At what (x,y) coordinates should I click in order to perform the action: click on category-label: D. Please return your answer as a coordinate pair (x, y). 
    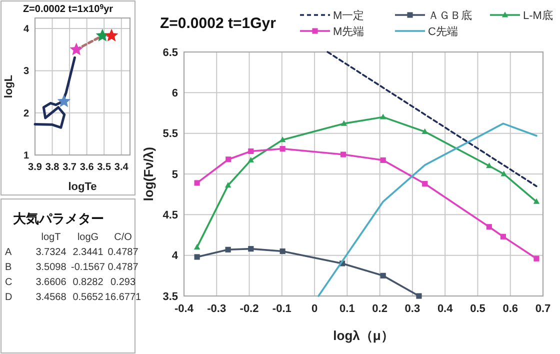
    Looking at the image, I should click on (8, 297).